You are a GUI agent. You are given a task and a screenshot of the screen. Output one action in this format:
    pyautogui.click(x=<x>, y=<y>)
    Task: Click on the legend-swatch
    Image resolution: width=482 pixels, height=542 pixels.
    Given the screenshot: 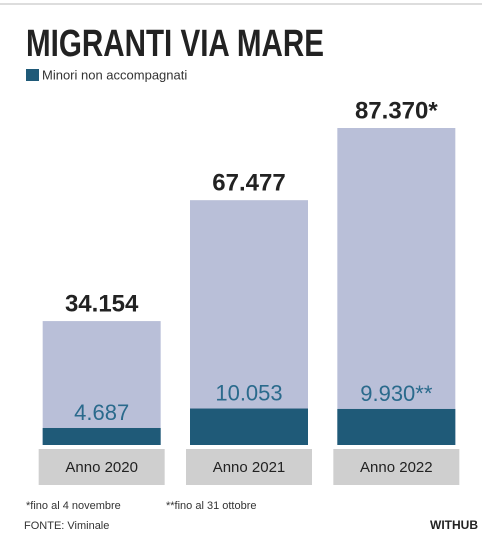 What is the action you would take?
    pyautogui.click(x=32, y=75)
    